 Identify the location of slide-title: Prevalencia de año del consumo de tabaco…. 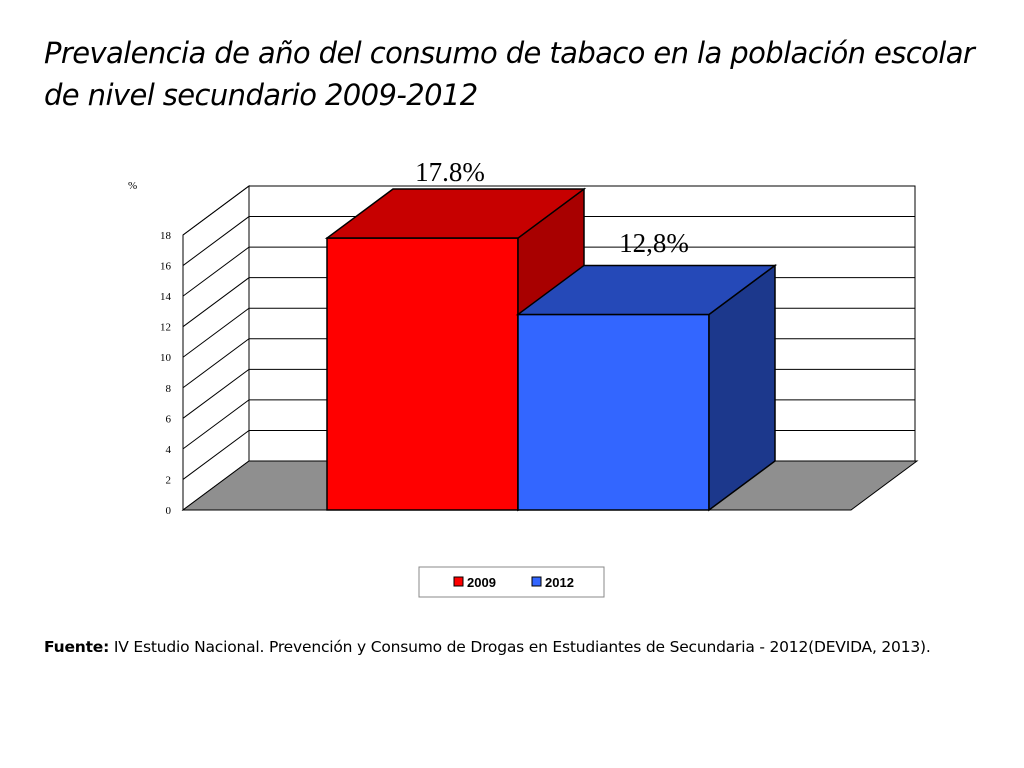
(514, 74).